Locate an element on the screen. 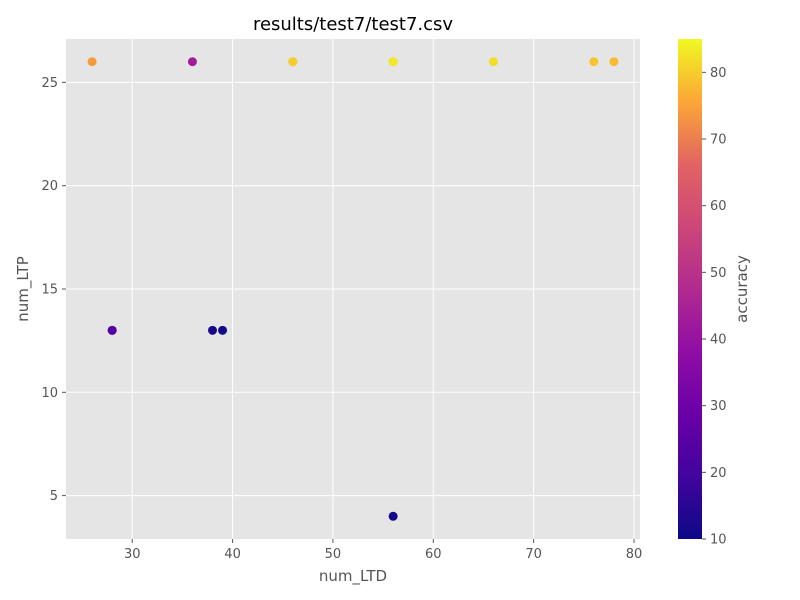 This screenshot has height=600, width=800. y-tick-label: 10 is located at coordinates (49, 393).